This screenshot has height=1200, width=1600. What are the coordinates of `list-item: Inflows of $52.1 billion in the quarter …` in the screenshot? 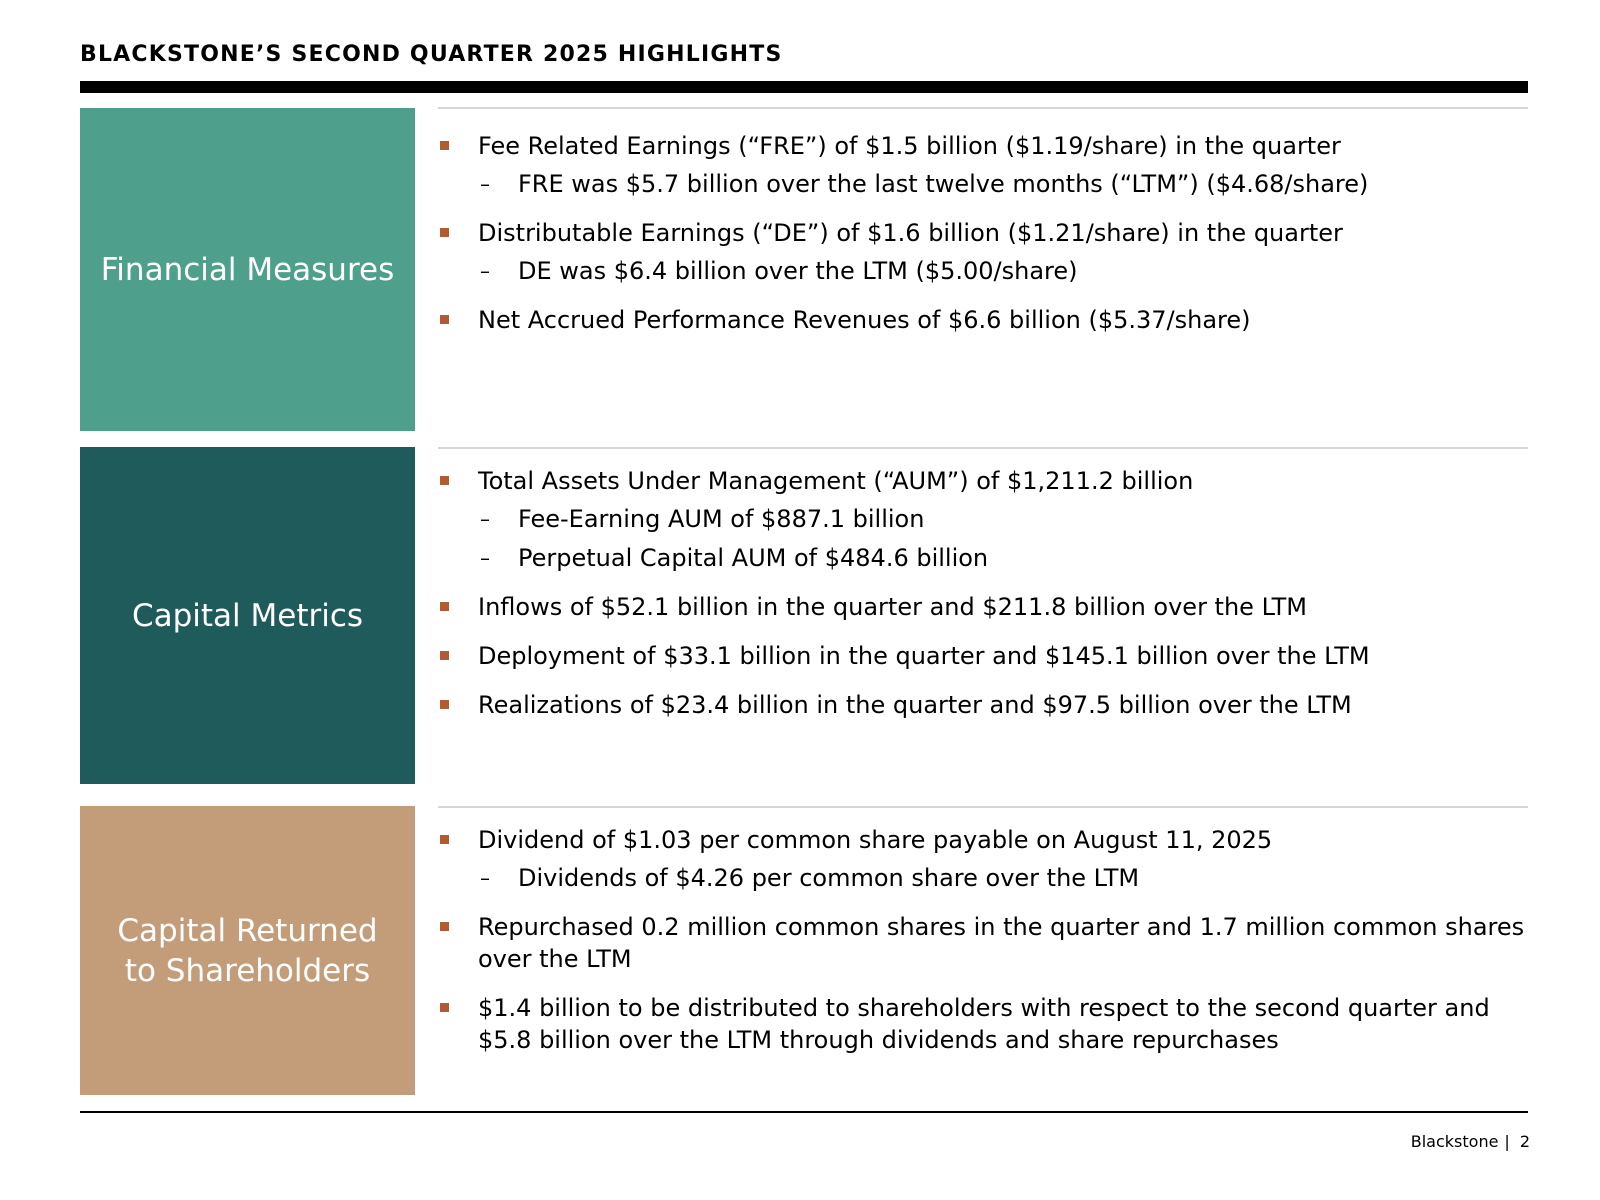 It's located at (983, 607).